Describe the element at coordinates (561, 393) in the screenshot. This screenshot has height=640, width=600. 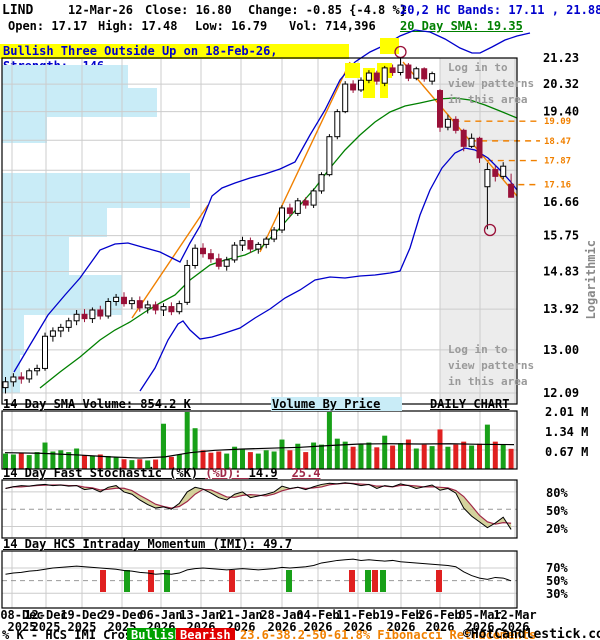
I see `svg-text: 12.09` at that location.